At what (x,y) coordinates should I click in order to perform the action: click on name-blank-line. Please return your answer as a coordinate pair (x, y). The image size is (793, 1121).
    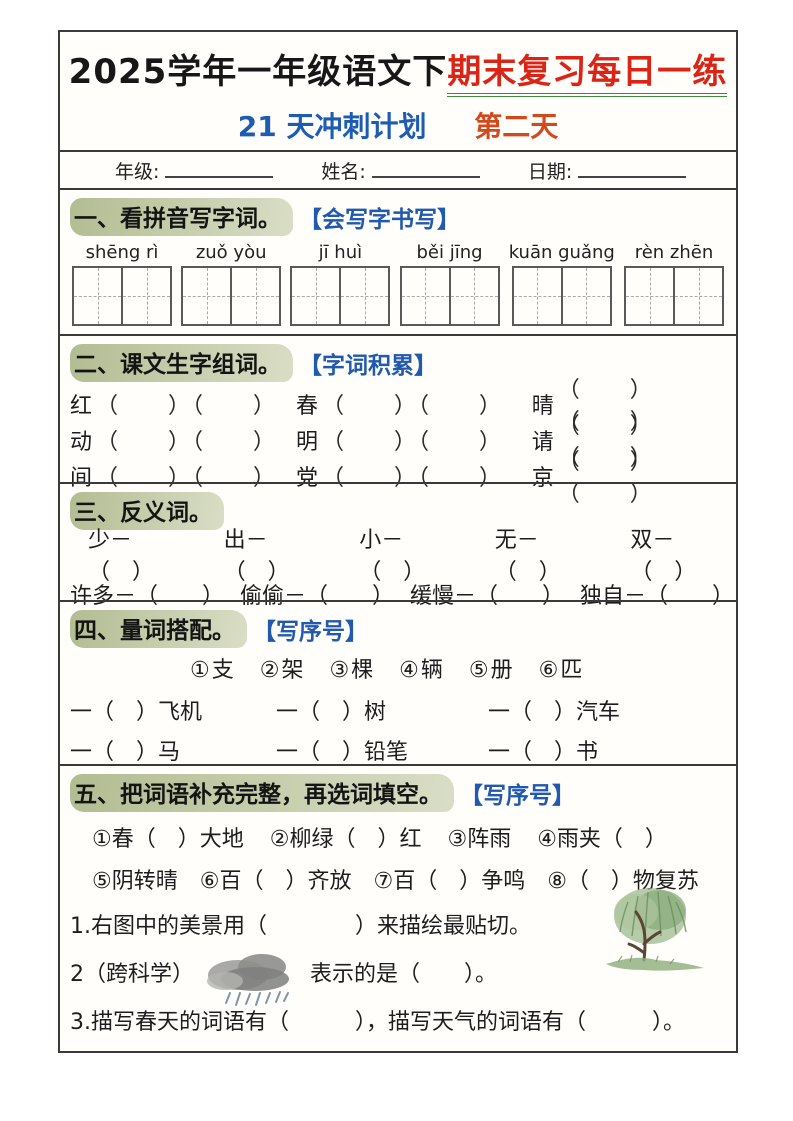
    Looking at the image, I should click on (425, 168).